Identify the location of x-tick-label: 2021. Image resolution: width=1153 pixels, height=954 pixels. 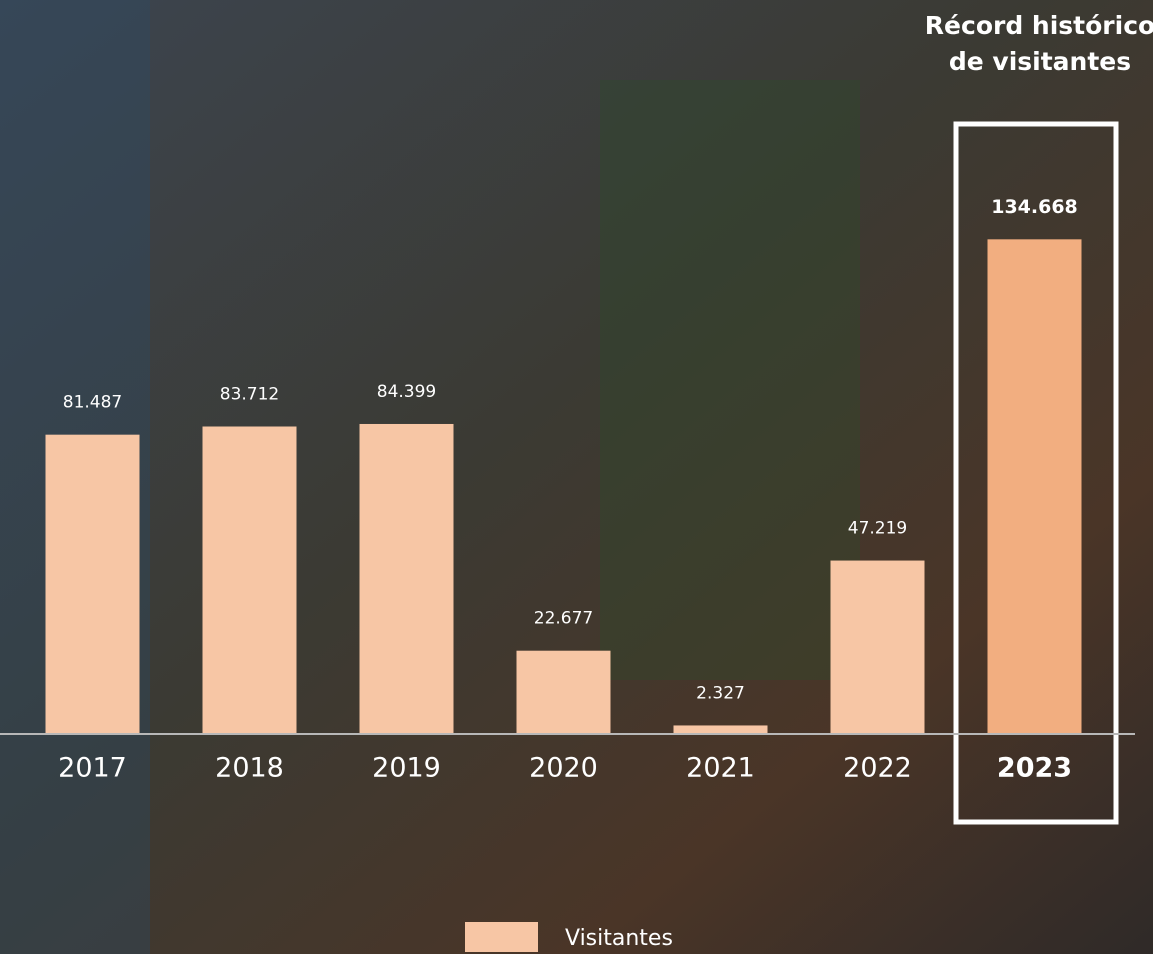
(720, 768).